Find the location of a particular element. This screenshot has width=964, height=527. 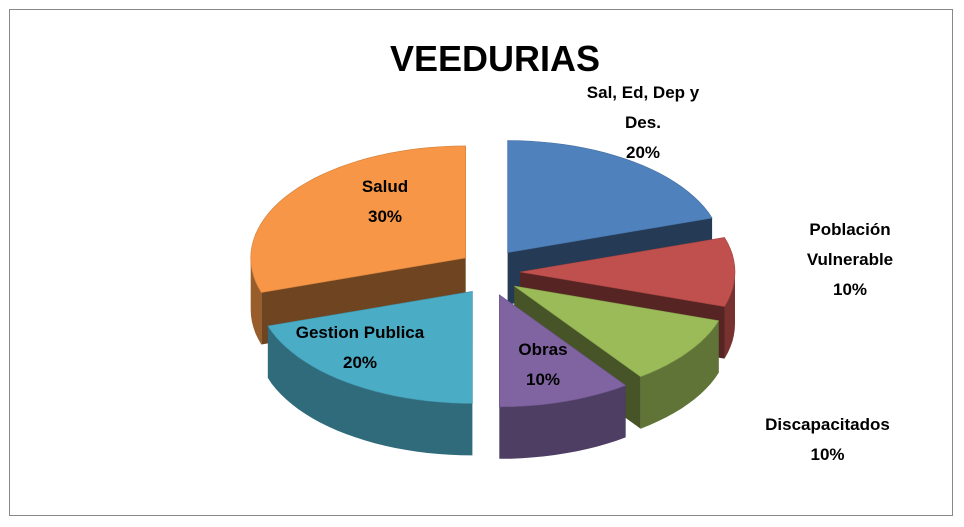

value-label: 30% is located at coordinates (385, 216).